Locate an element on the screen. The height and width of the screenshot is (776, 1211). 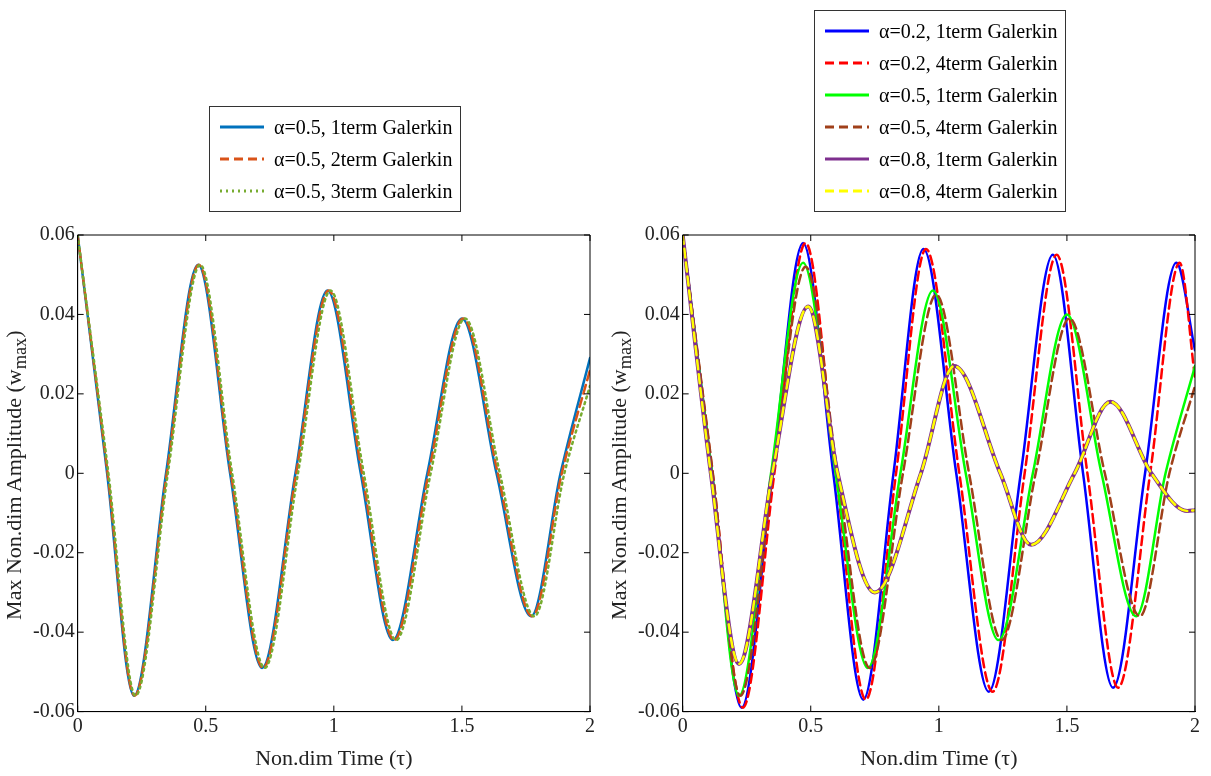
legend-label: α=0.5, 3term Galerkin is located at coordinates (363, 191).